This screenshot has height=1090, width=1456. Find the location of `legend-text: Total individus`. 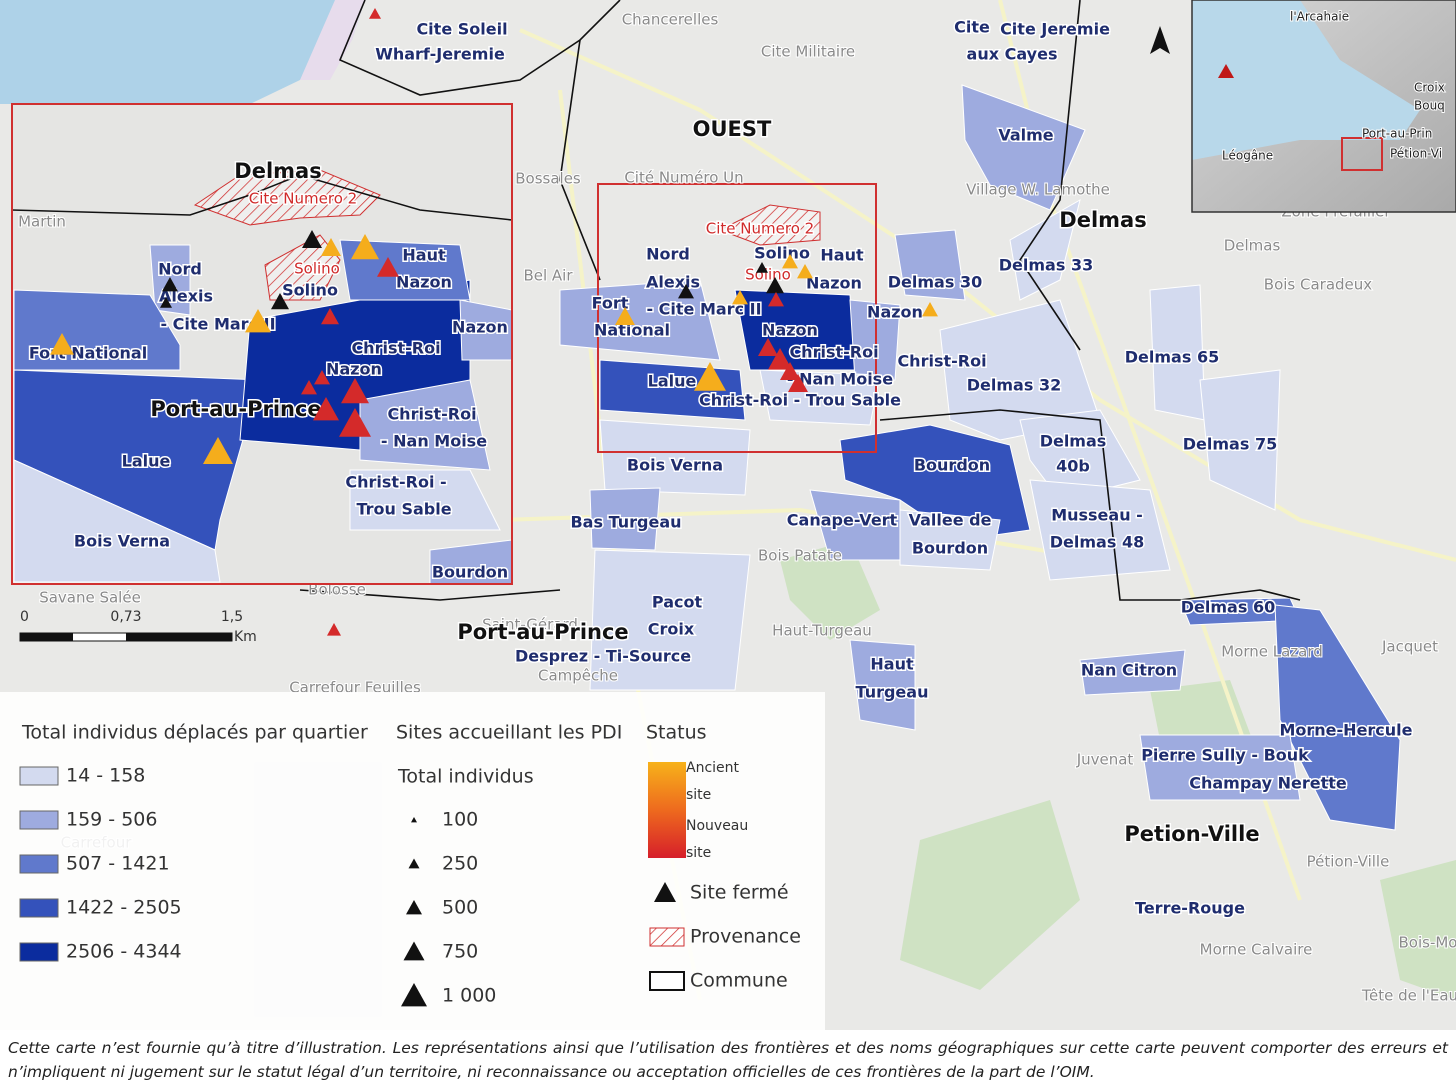

legend-text: Total individus is located at coordinates (465, 777).